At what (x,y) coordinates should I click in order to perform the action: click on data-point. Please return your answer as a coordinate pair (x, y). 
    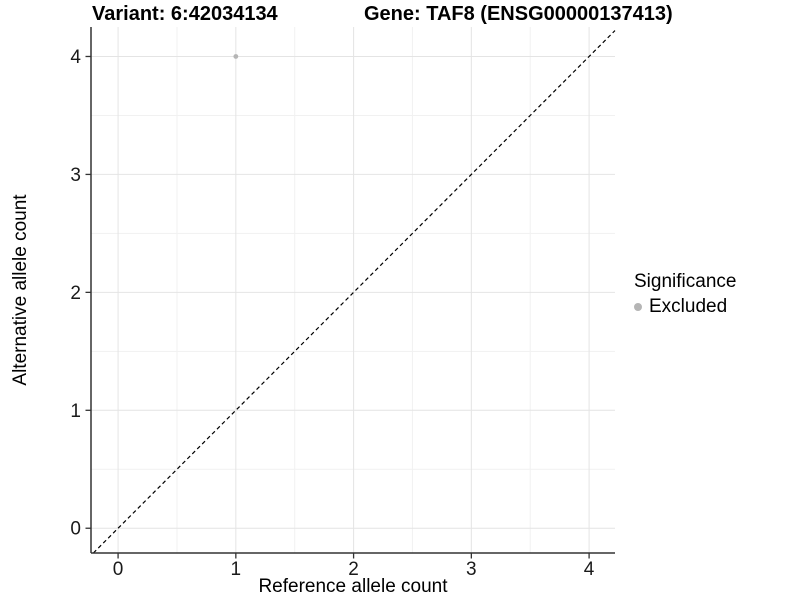
    Looking at the image, I should click on (236, 56).